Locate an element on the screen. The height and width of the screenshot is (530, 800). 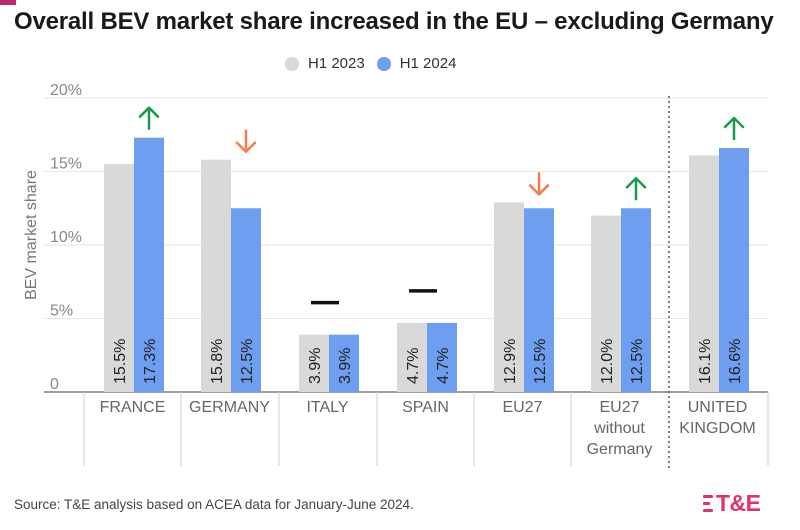
legend-swatch-blue is located at coordinates (383, 63).